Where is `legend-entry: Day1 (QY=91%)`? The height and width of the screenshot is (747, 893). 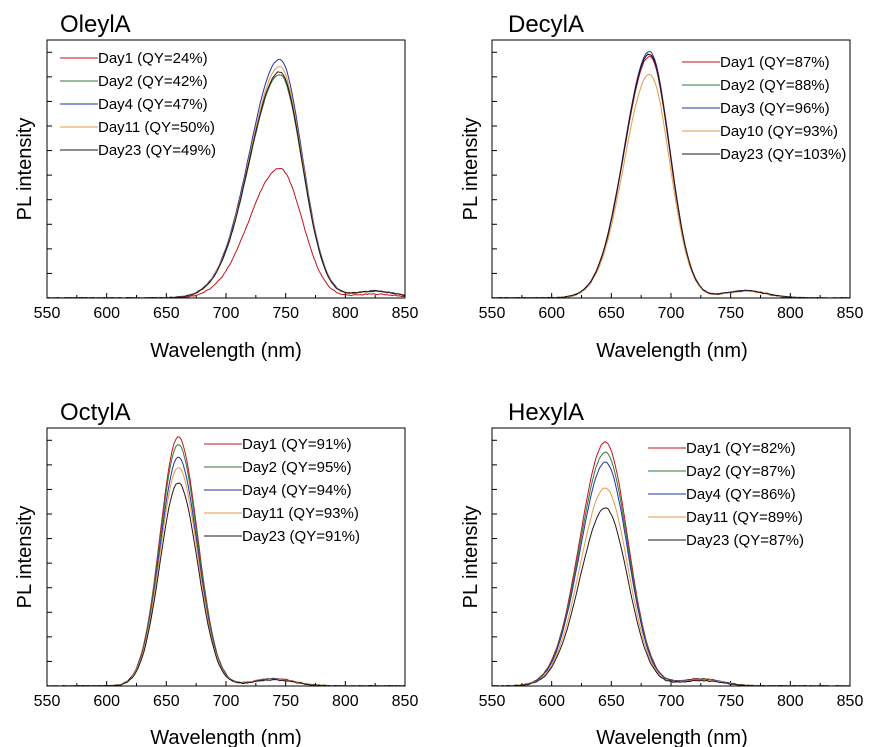
legend-entry: Day1 (QY=91%) is located at coordinates (297, 444).